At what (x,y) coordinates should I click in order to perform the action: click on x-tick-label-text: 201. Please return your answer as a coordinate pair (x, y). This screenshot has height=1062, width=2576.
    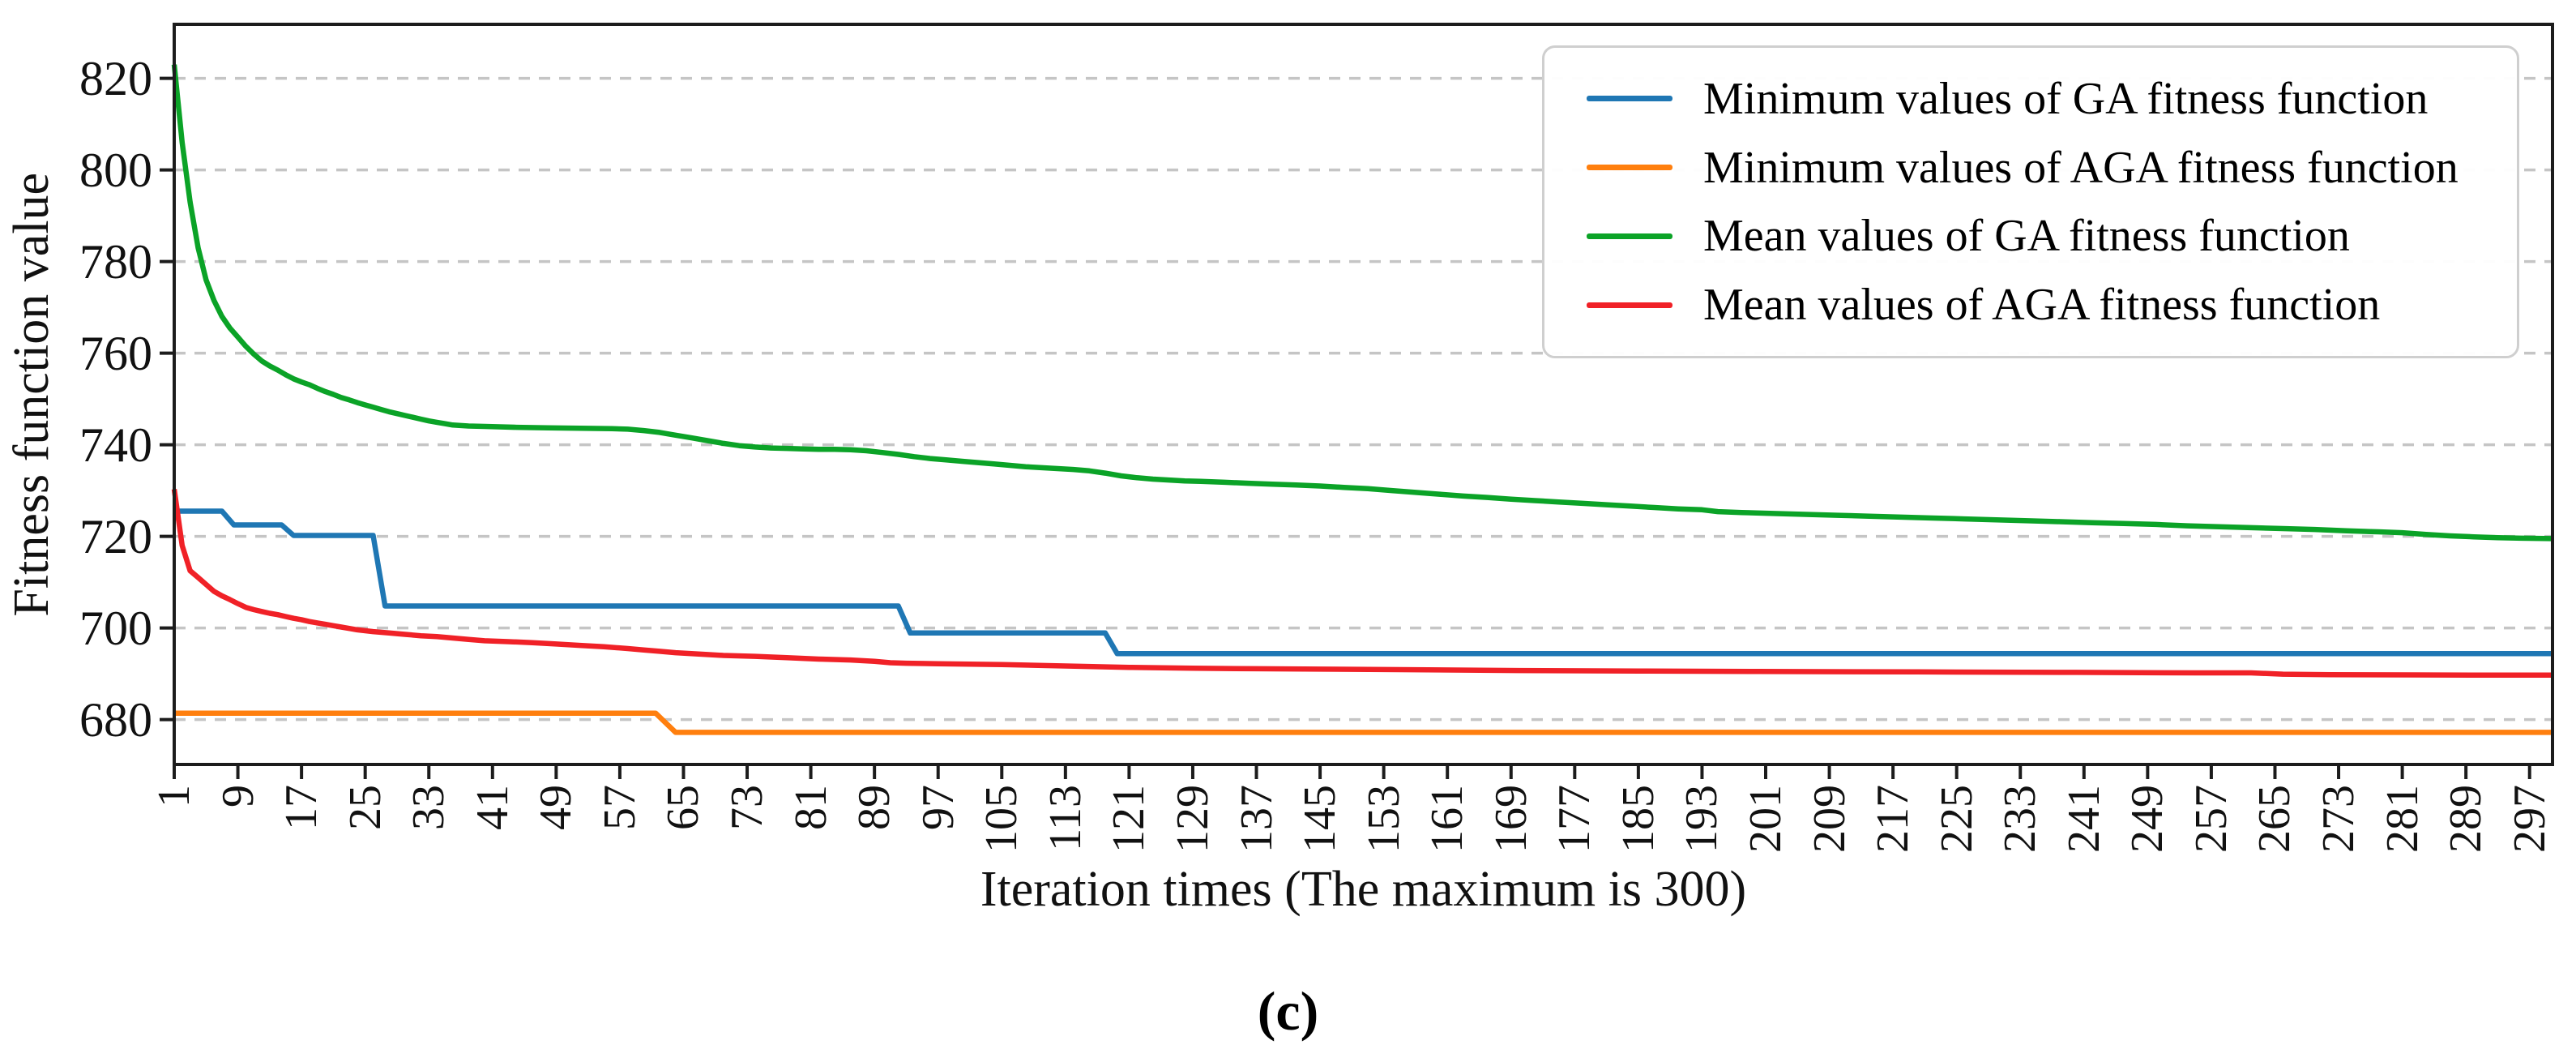
    Looking at the image, I should click on (1766, 819).